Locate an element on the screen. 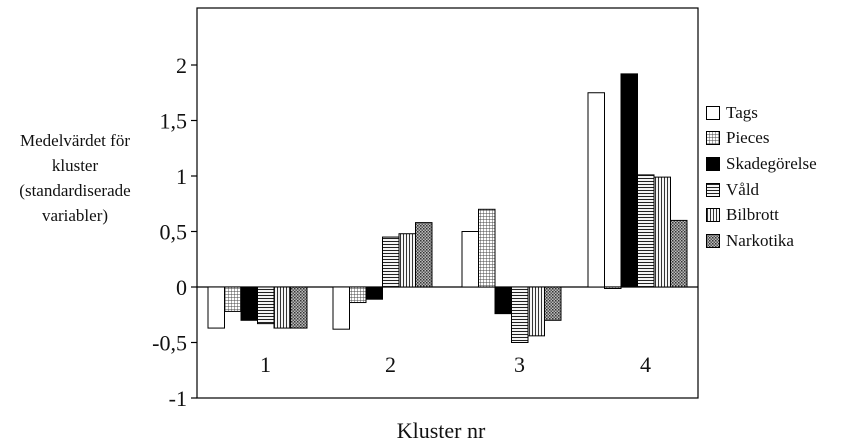 This screenshot has height=446, width=842. bar-våld-2 is located at coordinates (391, 262).